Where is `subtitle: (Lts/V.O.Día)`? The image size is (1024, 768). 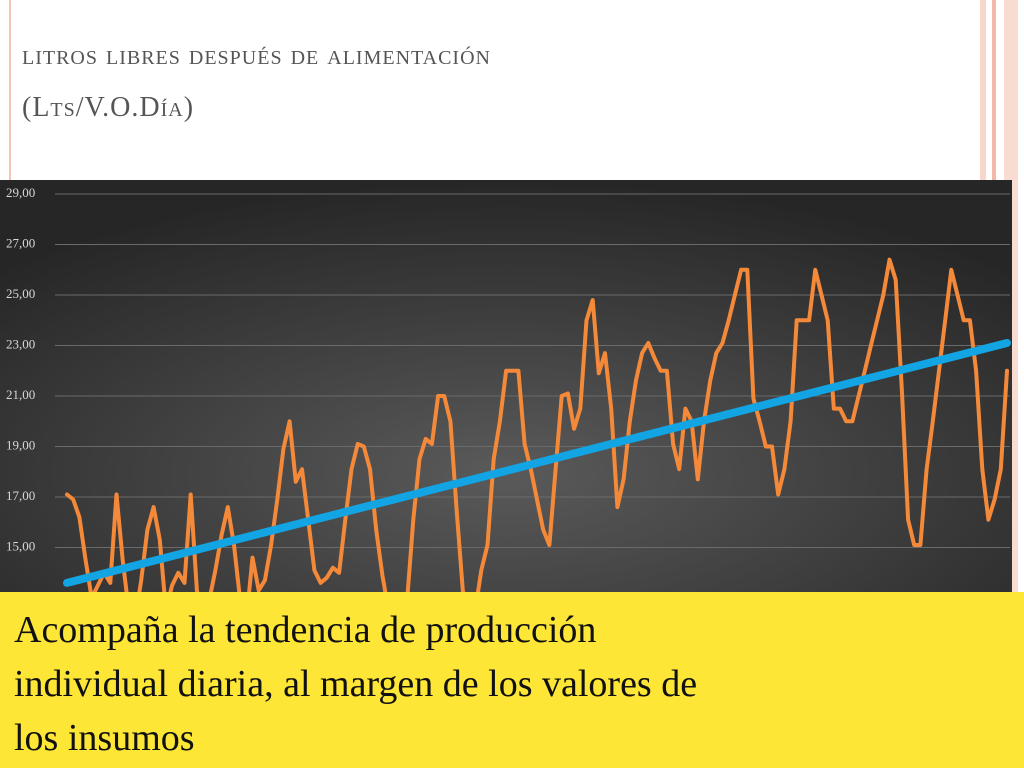 subtitle: (Lts/V.O.Día) is located at coordinates (108, 107).